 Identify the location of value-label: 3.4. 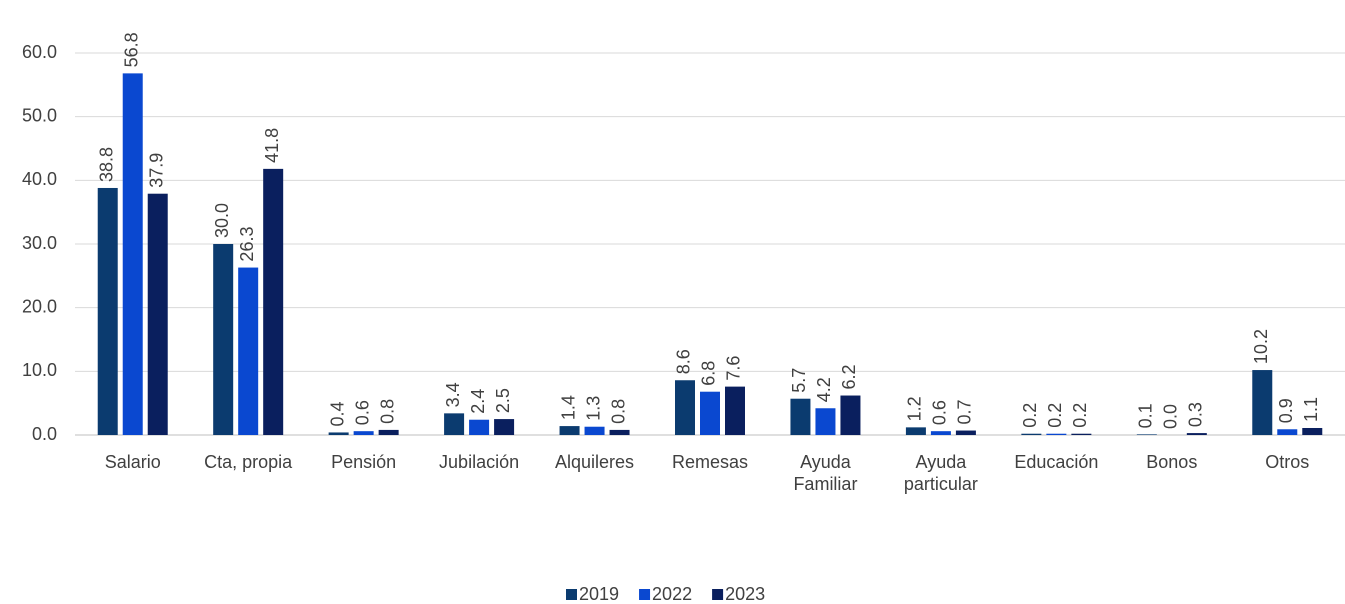
(453, 394).